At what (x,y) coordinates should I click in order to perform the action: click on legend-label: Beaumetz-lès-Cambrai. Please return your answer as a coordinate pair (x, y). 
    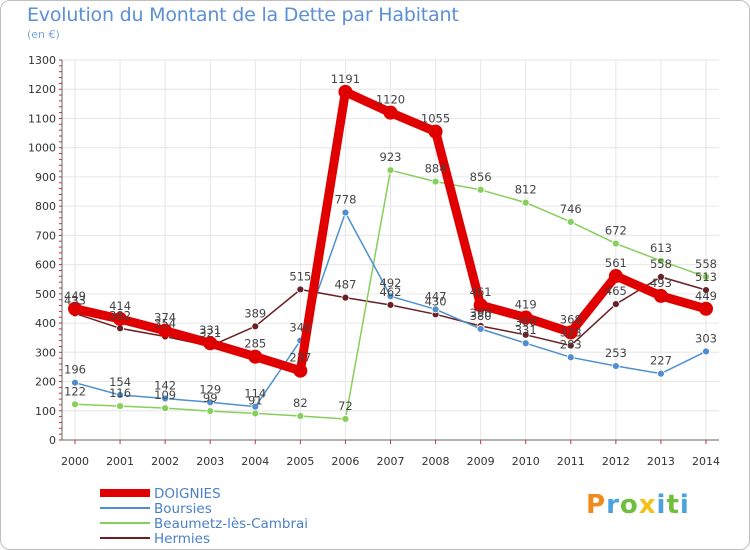
    Looking at the image, I should click on (231, 524).